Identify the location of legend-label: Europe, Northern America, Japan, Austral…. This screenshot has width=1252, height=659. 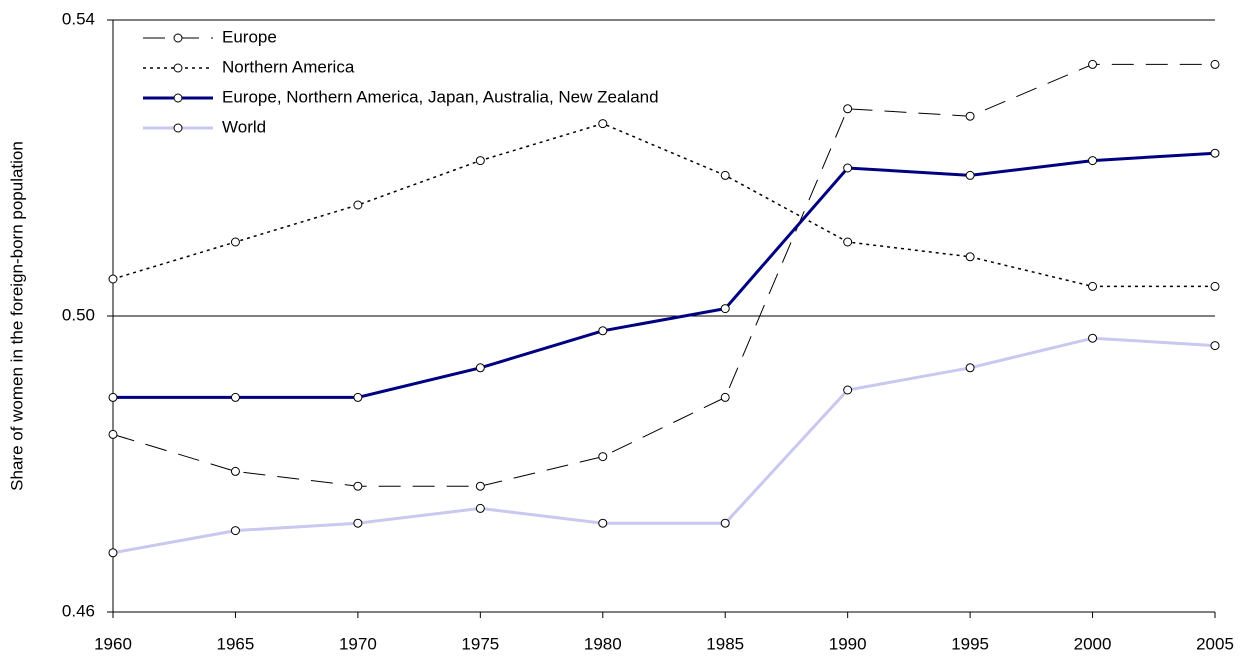
(440, 96).